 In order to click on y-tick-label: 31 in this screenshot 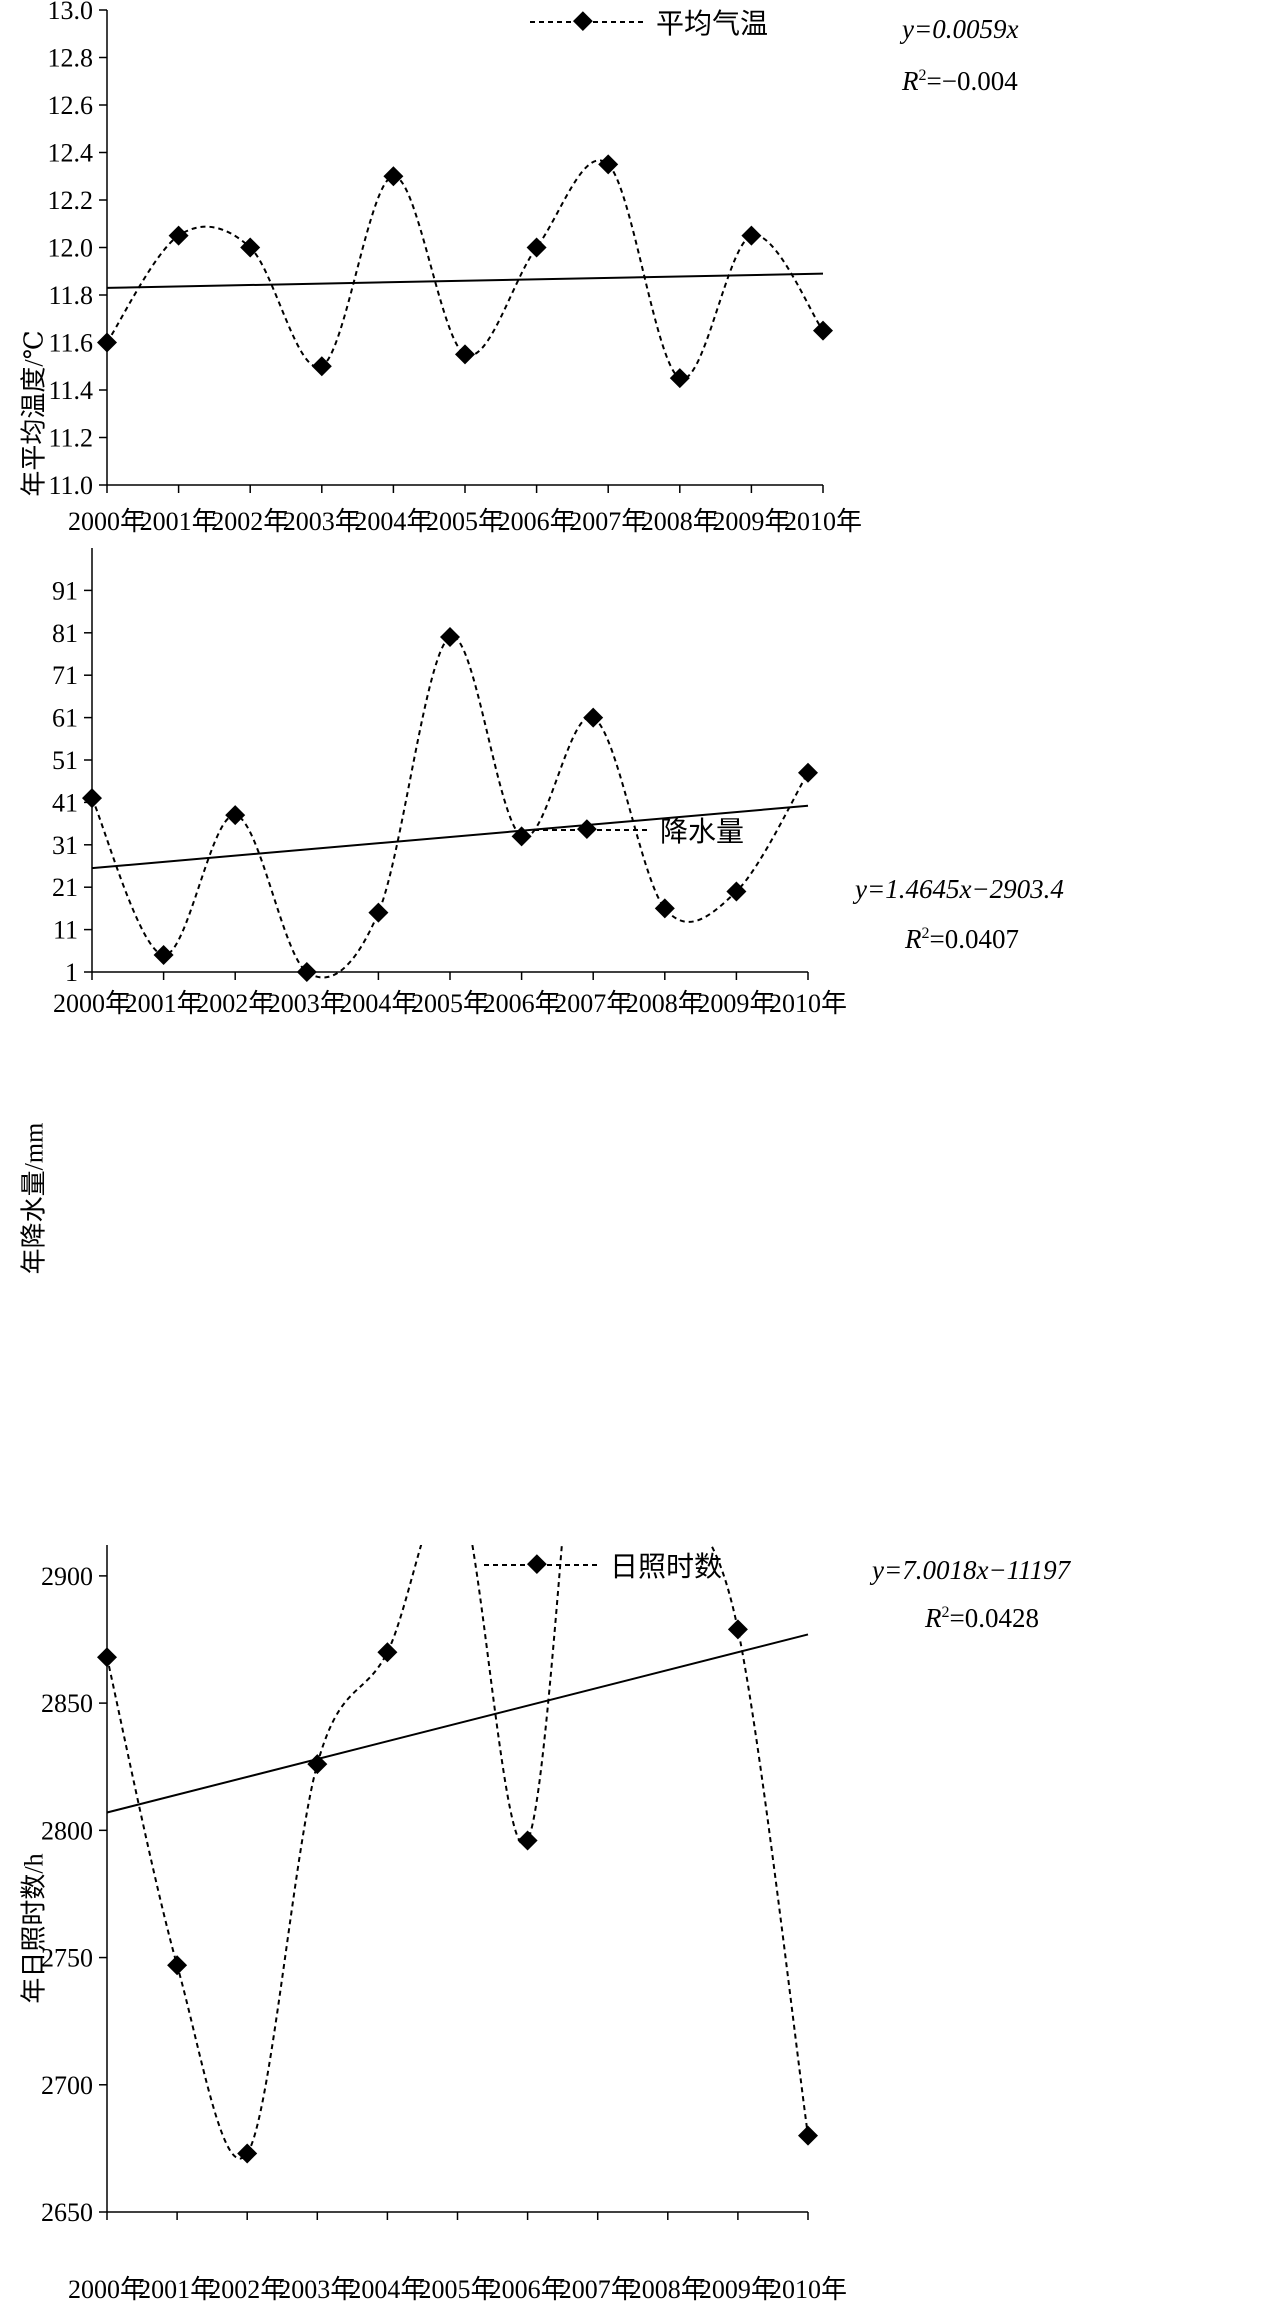, I will do `click(65, 845)`.